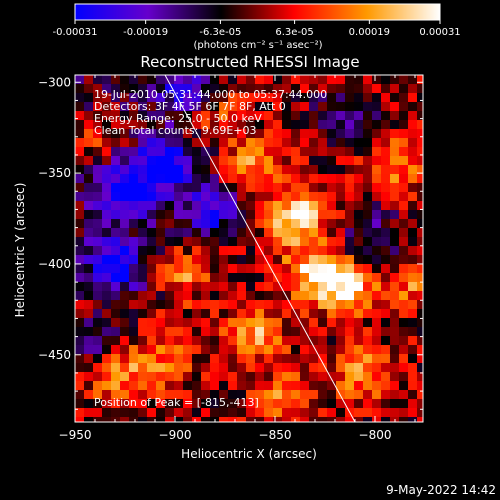 The height and width of the screenshot is (500, 500). I want to click on colorbar-frame, so click(257, 12).